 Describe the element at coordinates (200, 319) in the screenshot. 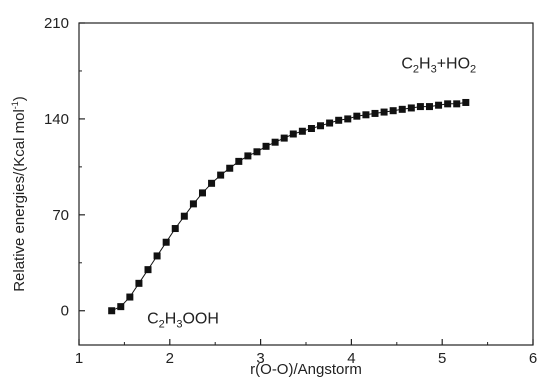

I see `annotation-reactant-ooh: OOH` at that location.